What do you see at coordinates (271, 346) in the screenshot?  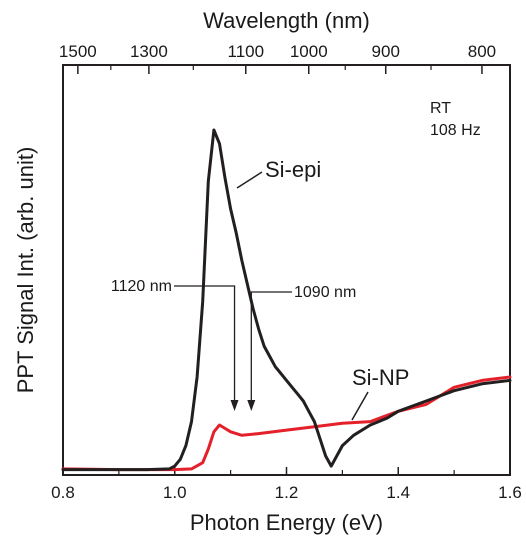 I see `annotation-1090-arrow` at bounding box center [271, 346].